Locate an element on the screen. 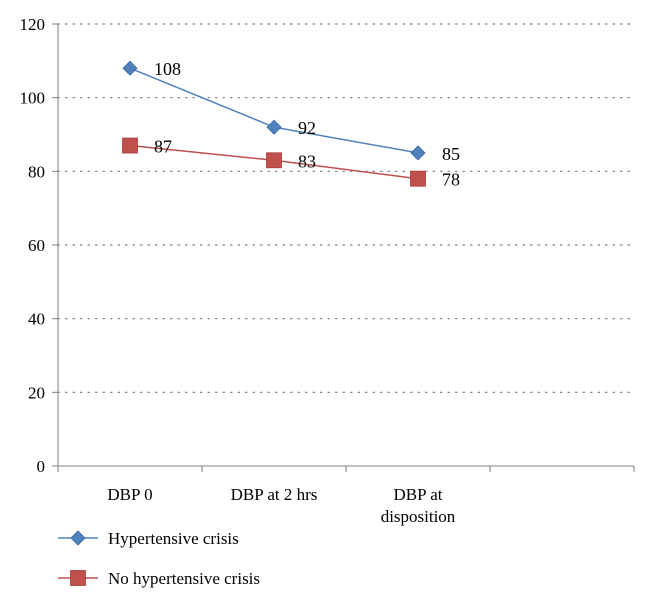  data-label-no-hypertensive-crisis-2: 83 is located at coordinates (307, 161).